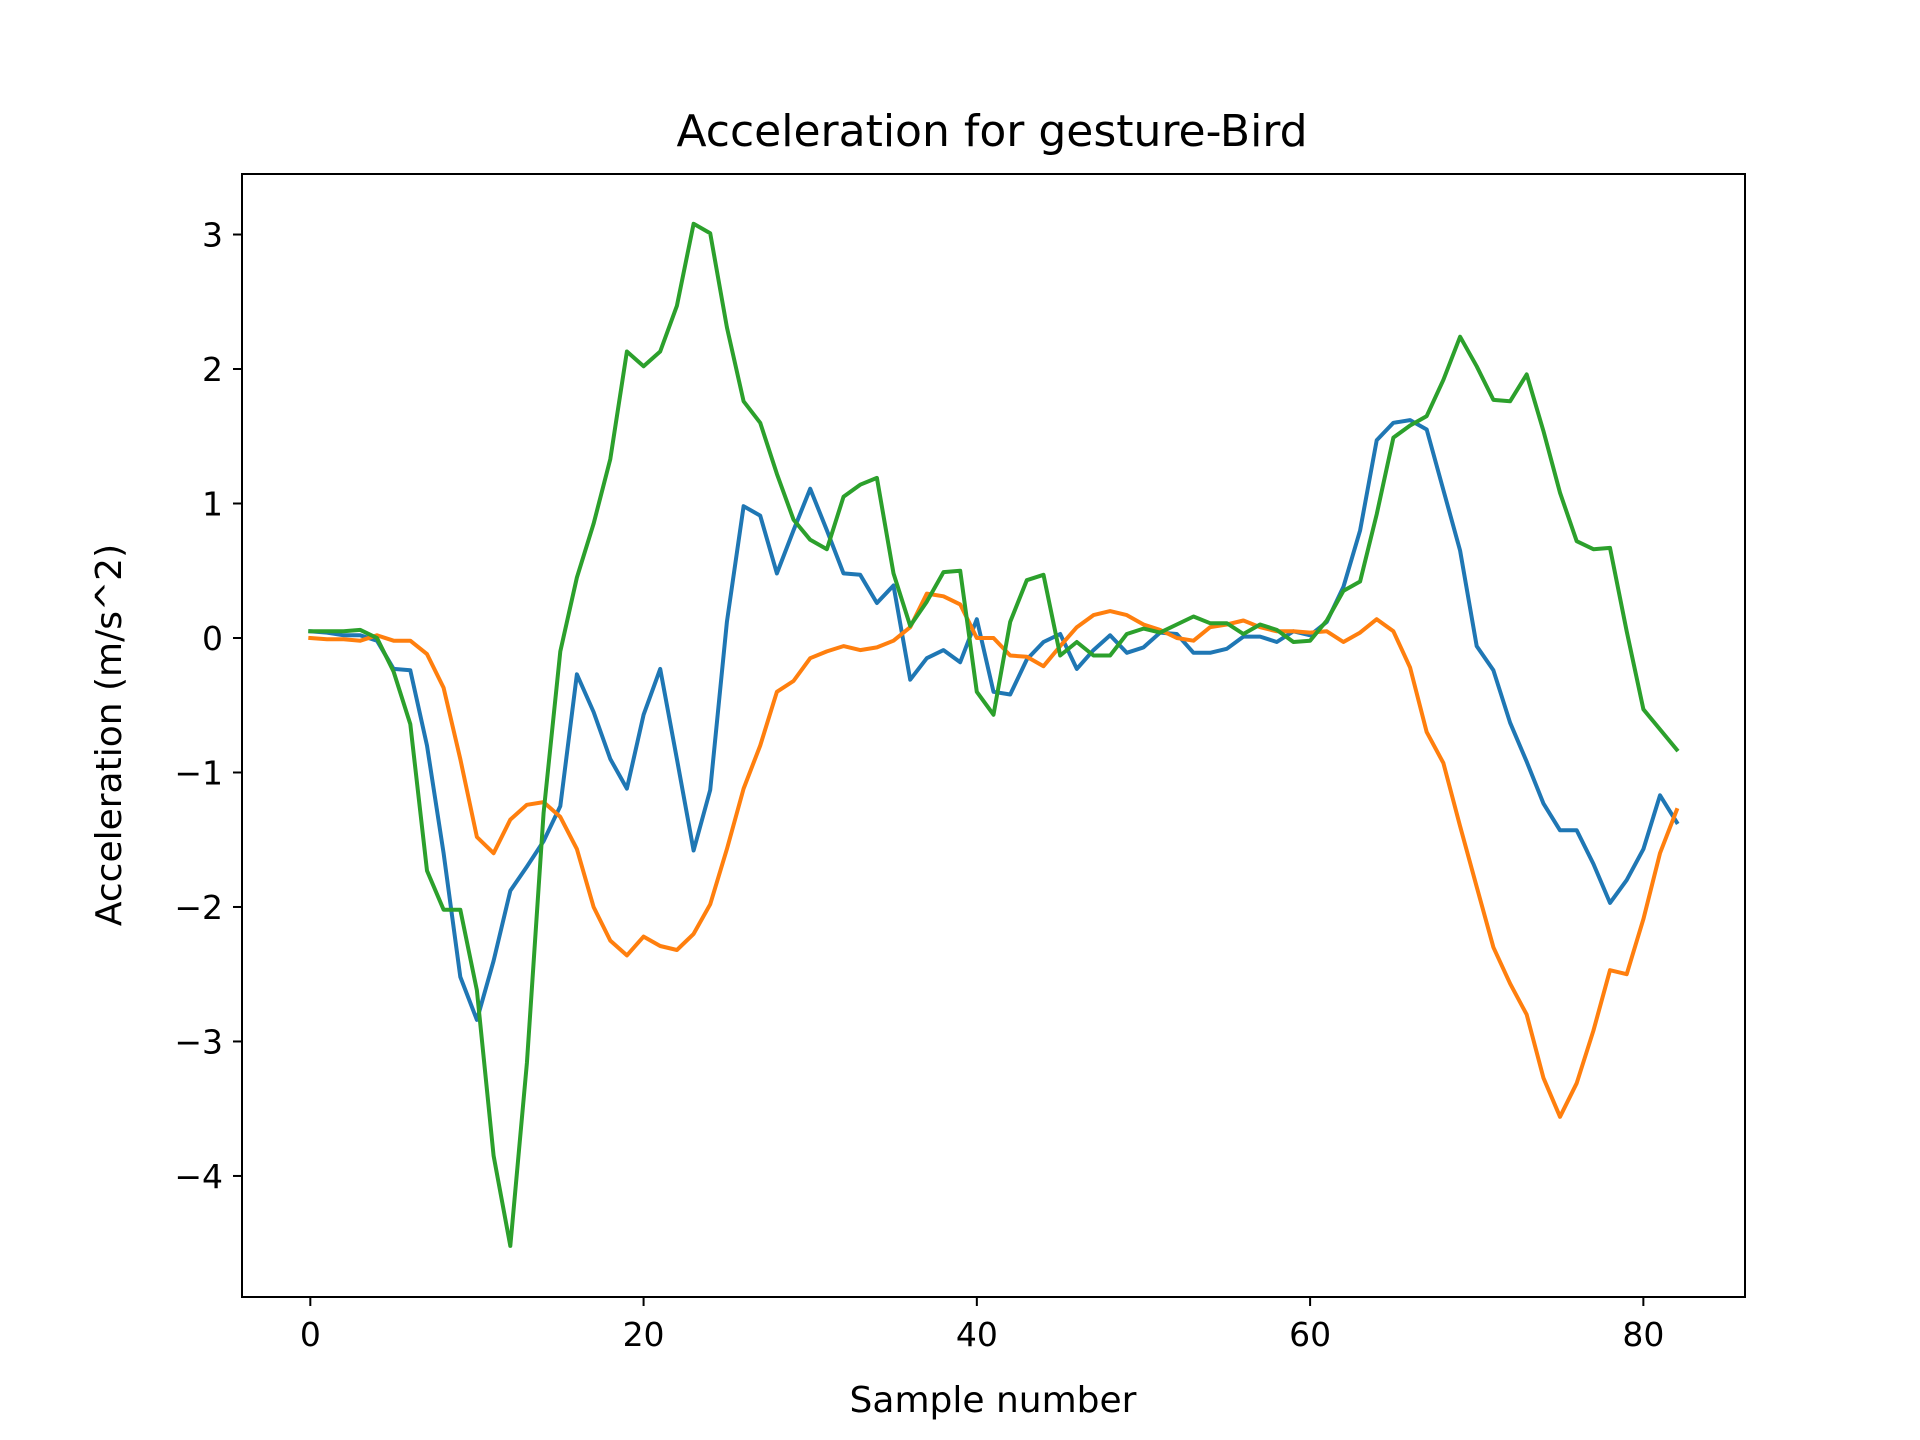 Image resolution: width=1920 pixels, height=1440 pixels. What do you see at coordinates (109, 735) in the screenshot?
I see `y-axis-label: Acceleration (m/s^2)` at bounding box center [109, 735].